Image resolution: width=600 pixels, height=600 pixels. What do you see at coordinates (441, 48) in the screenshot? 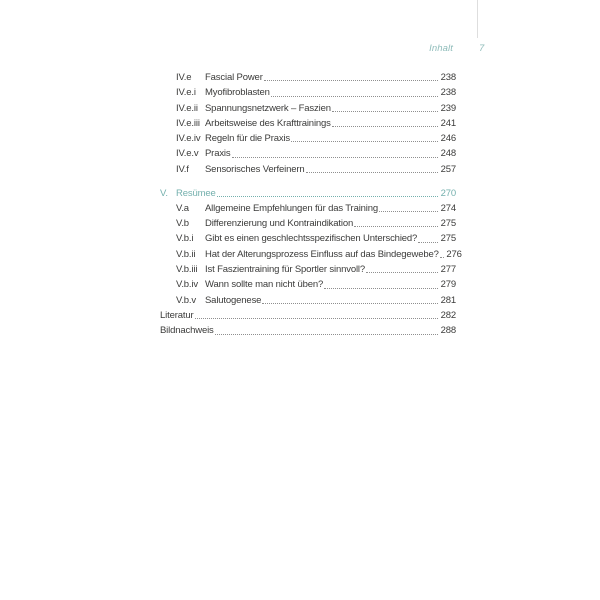
I see `running-header-title: Inhalt` at bounding box center [441, 48].